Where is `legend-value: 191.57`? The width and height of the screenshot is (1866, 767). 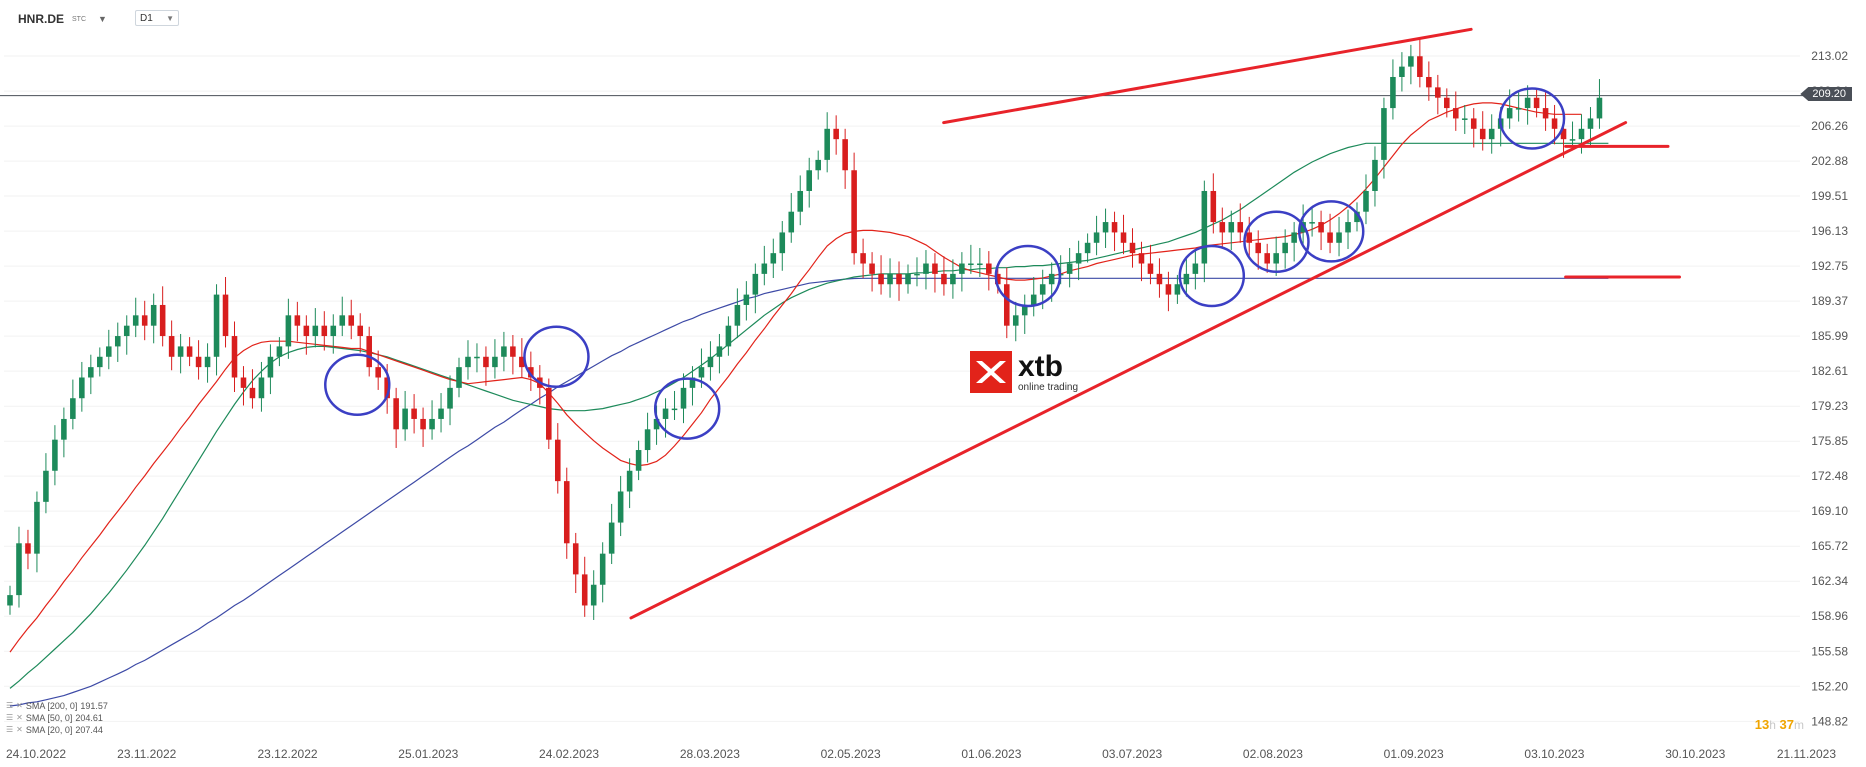 legend-value: 191.57 is located at coordinates (94, 706).